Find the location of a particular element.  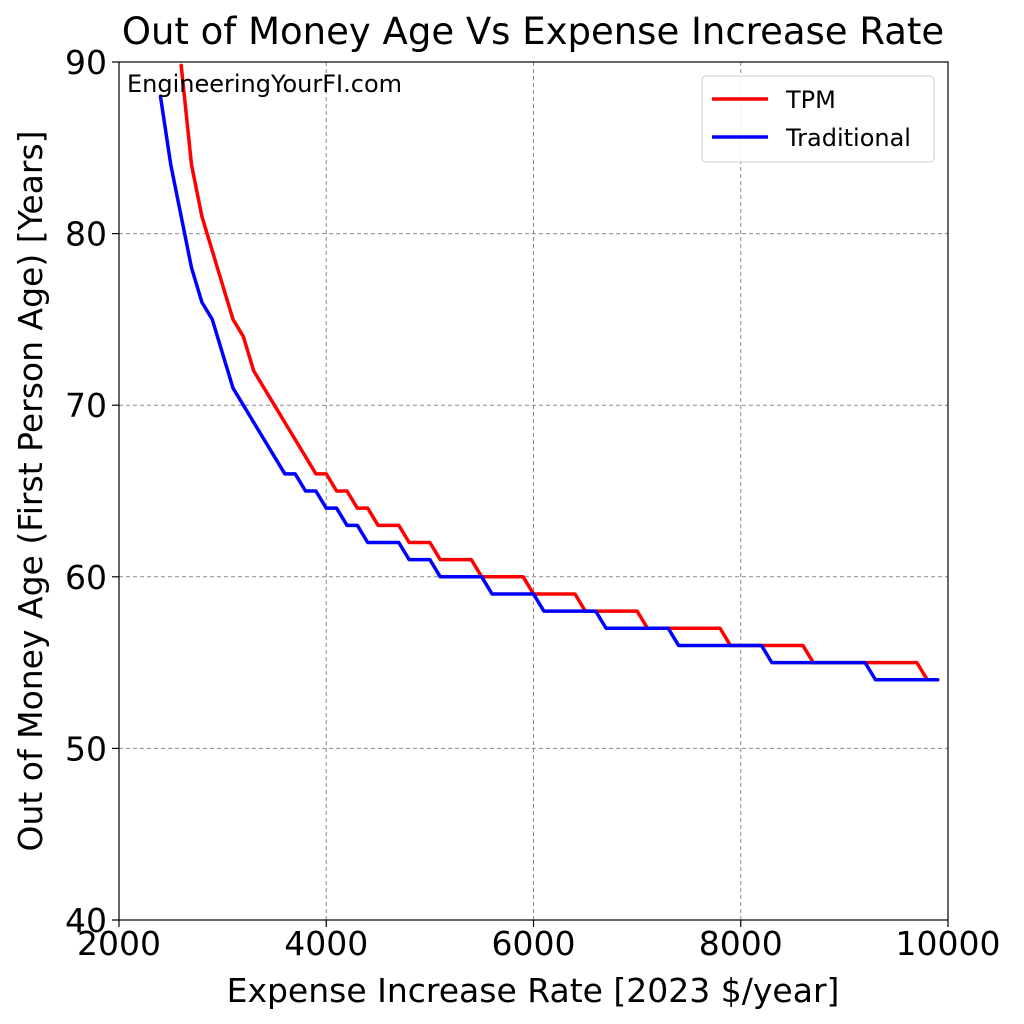

y-tick-label: 60 is located at coordinates (86, 577).